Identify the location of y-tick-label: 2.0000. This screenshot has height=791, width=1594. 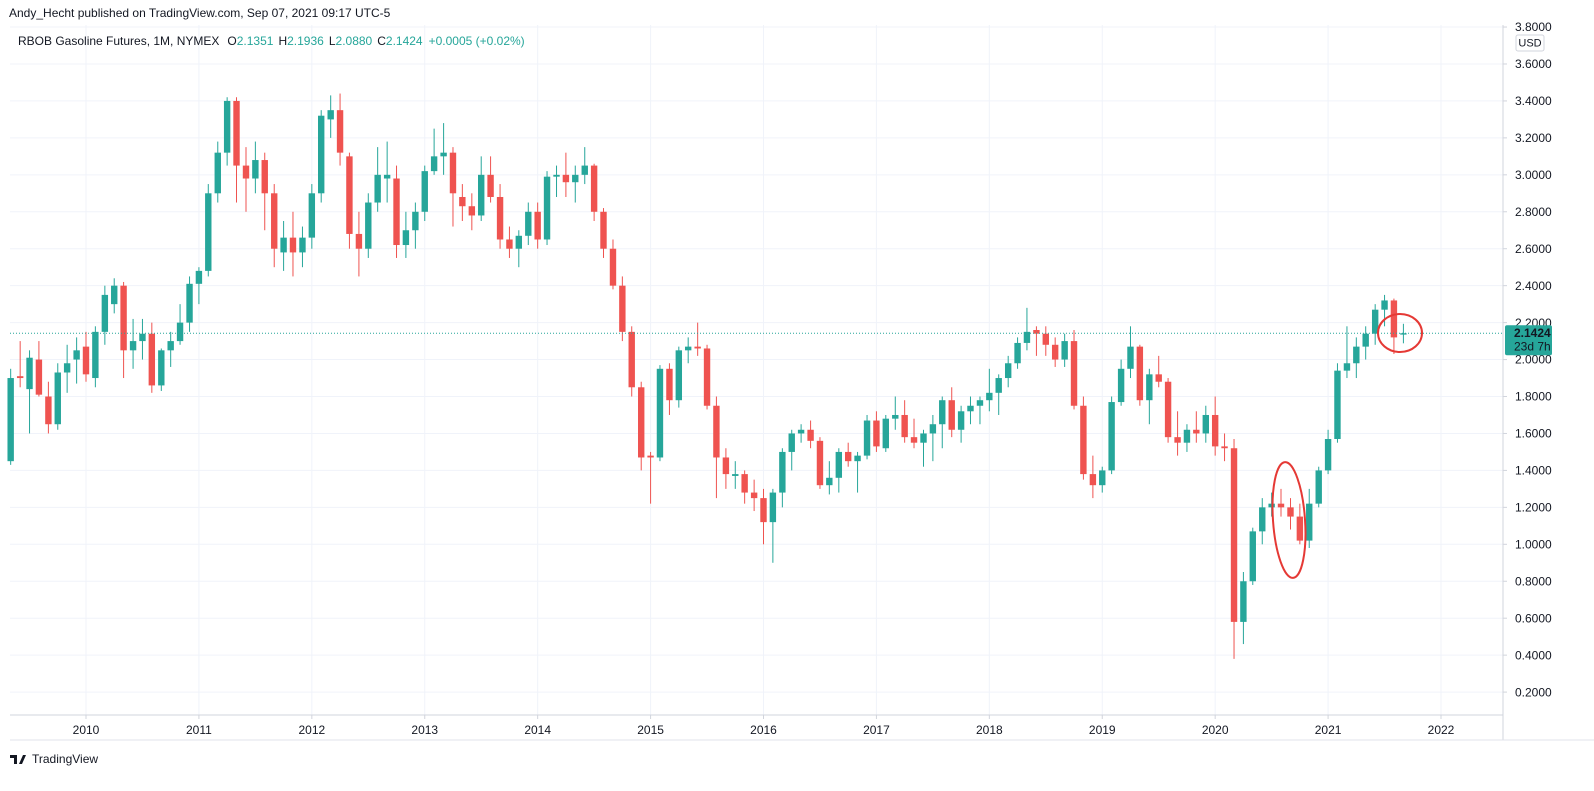
(1533, 360).